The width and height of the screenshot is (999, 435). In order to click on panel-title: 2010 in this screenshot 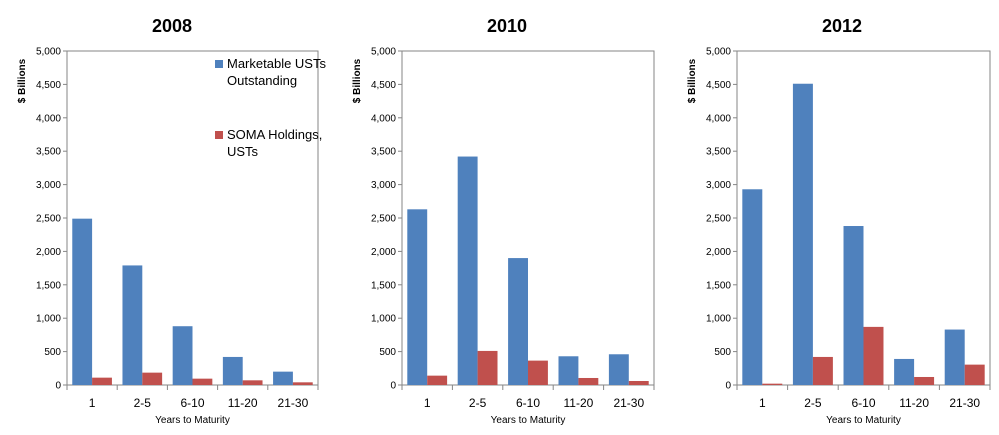, I will do `click(507, 26)`.